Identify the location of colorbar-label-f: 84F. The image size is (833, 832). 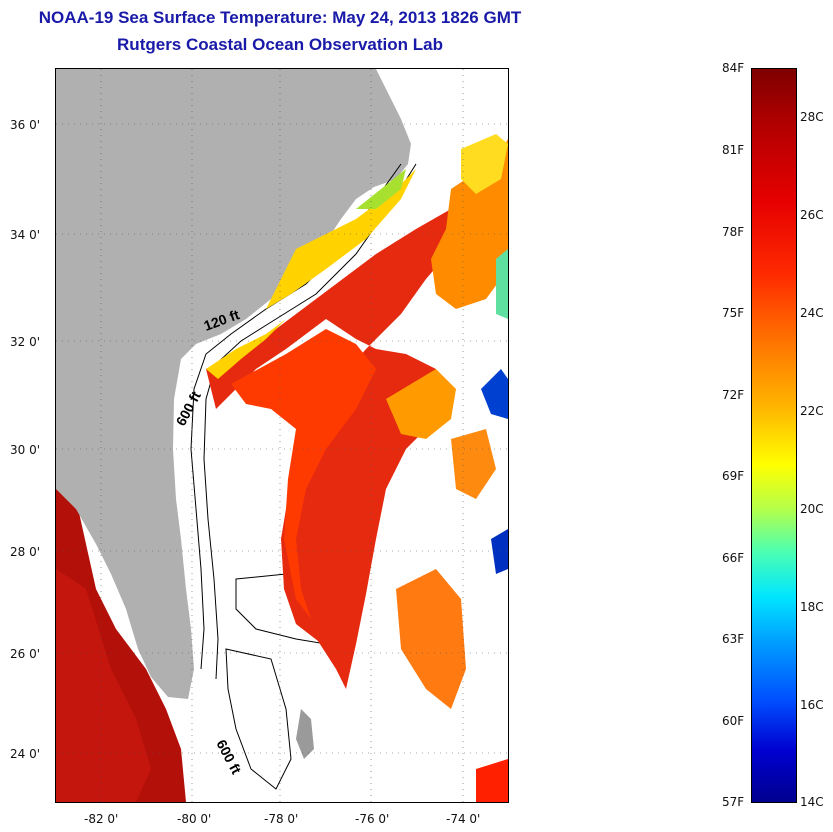
(733, 68).